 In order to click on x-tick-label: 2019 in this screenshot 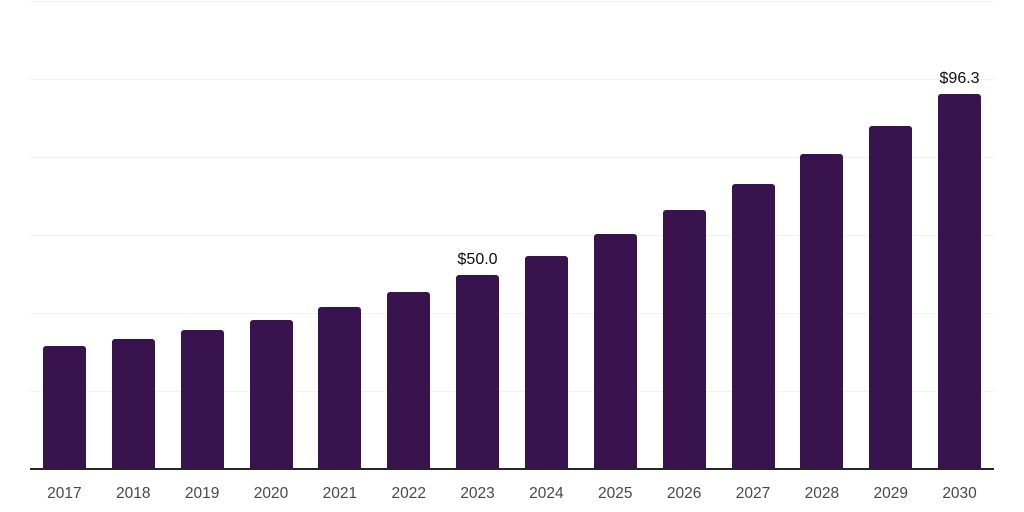, I will do `click(202, 493)`.